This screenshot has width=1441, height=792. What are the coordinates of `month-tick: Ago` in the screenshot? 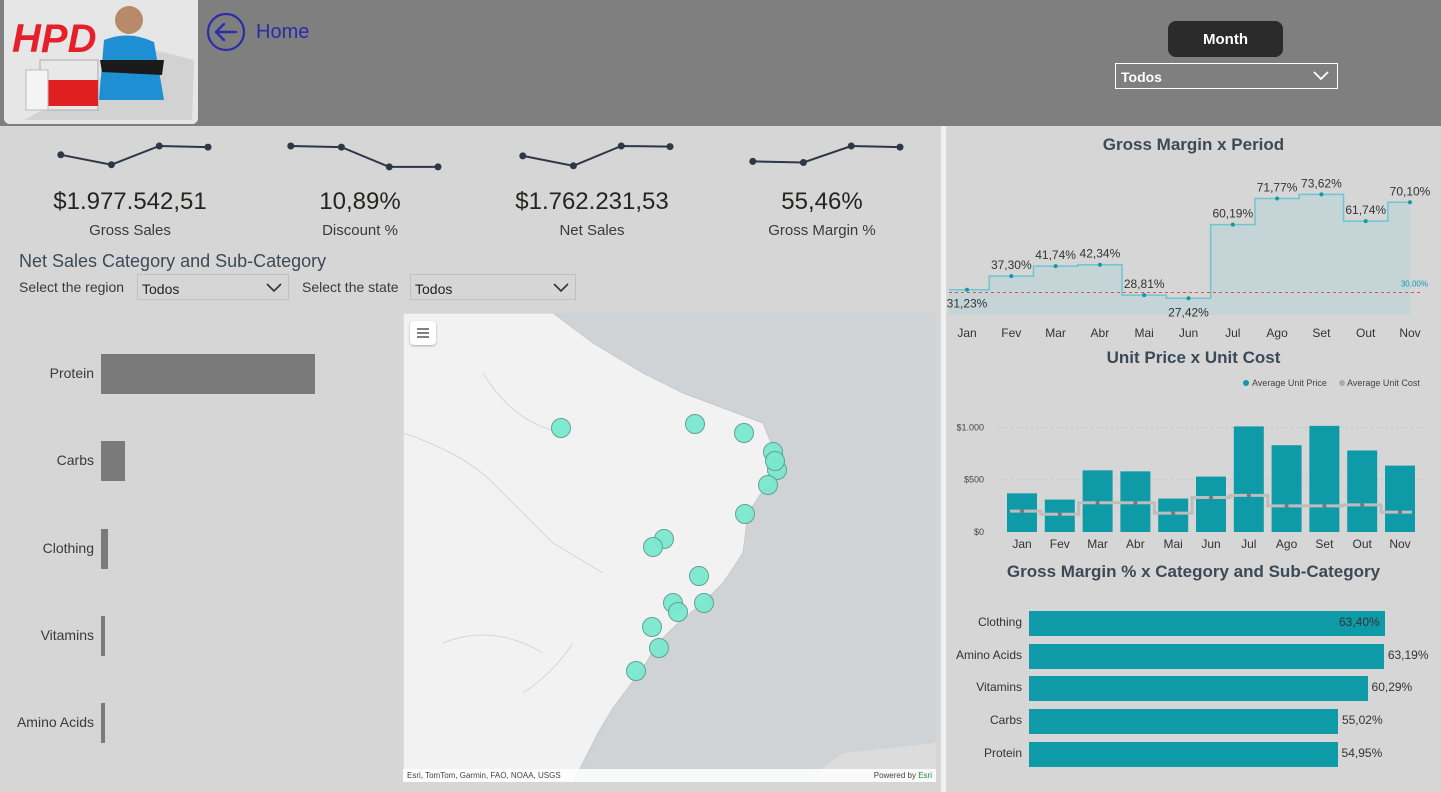 It's located at (1277, 333).